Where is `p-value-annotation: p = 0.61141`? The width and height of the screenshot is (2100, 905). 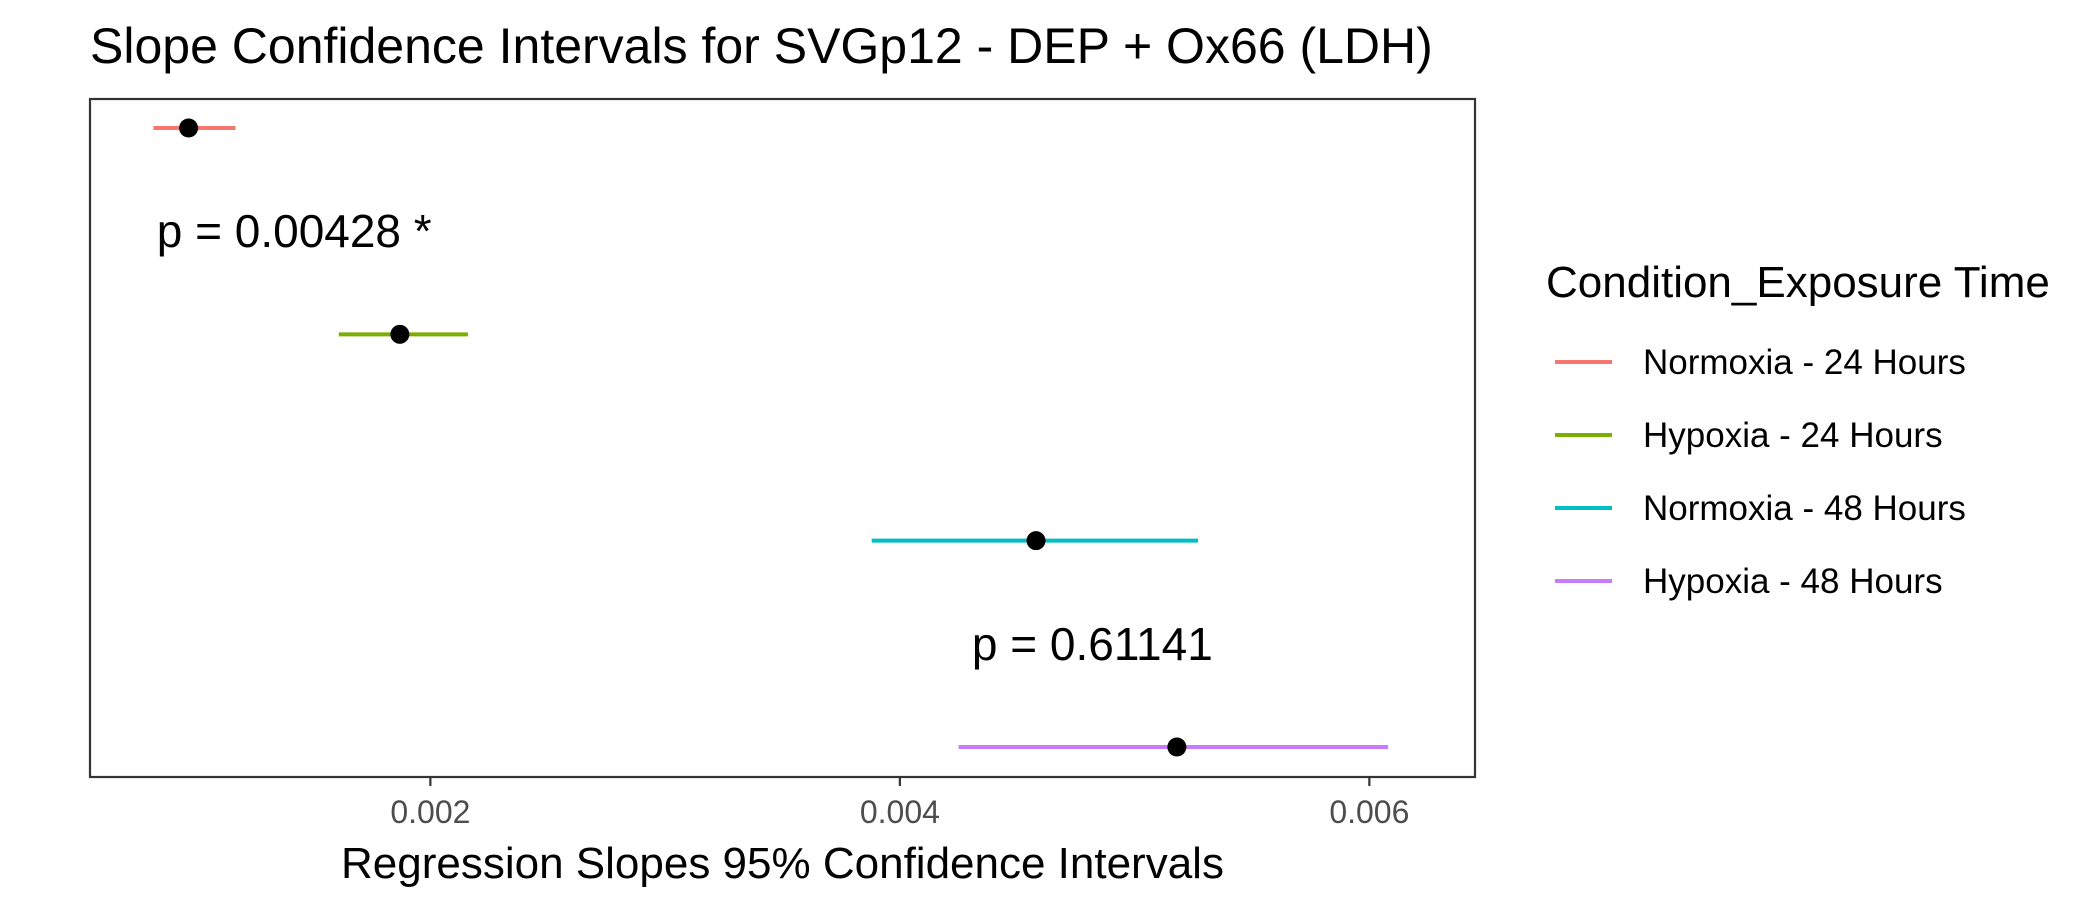
p-value-annotation: p = 0.61141 is located at coordinates (1092, 644).